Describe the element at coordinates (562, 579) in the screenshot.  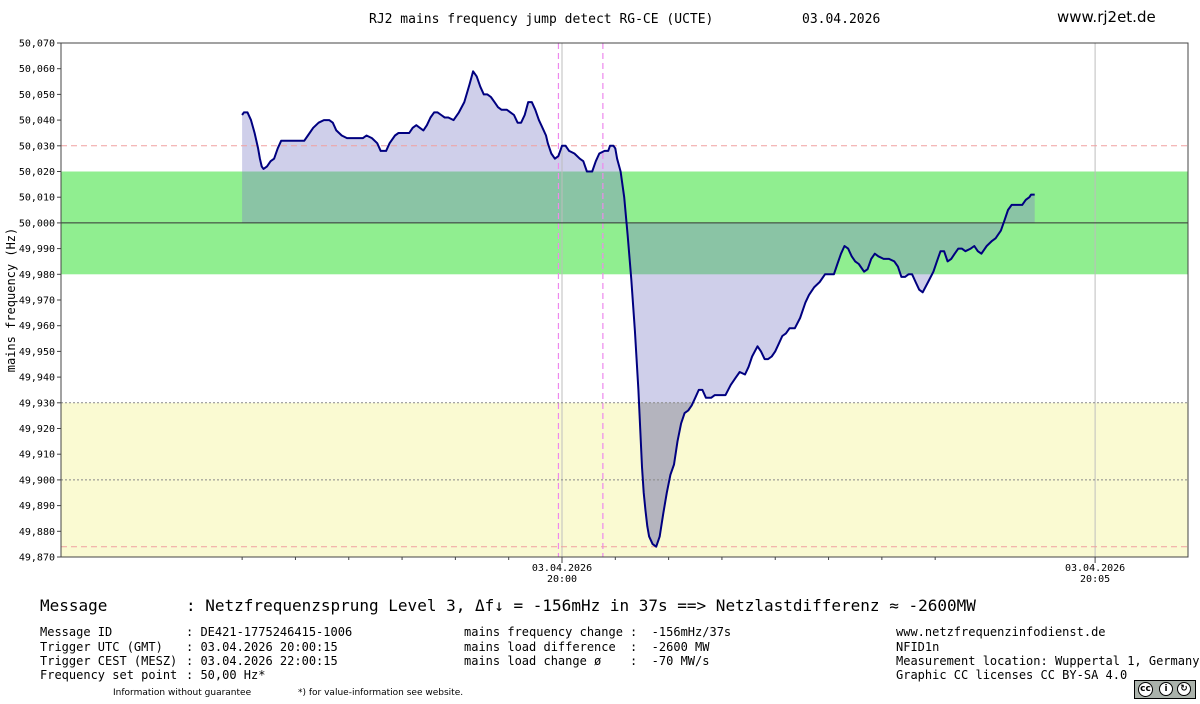
I see `x-tick-time-label: 20:00` at that location.